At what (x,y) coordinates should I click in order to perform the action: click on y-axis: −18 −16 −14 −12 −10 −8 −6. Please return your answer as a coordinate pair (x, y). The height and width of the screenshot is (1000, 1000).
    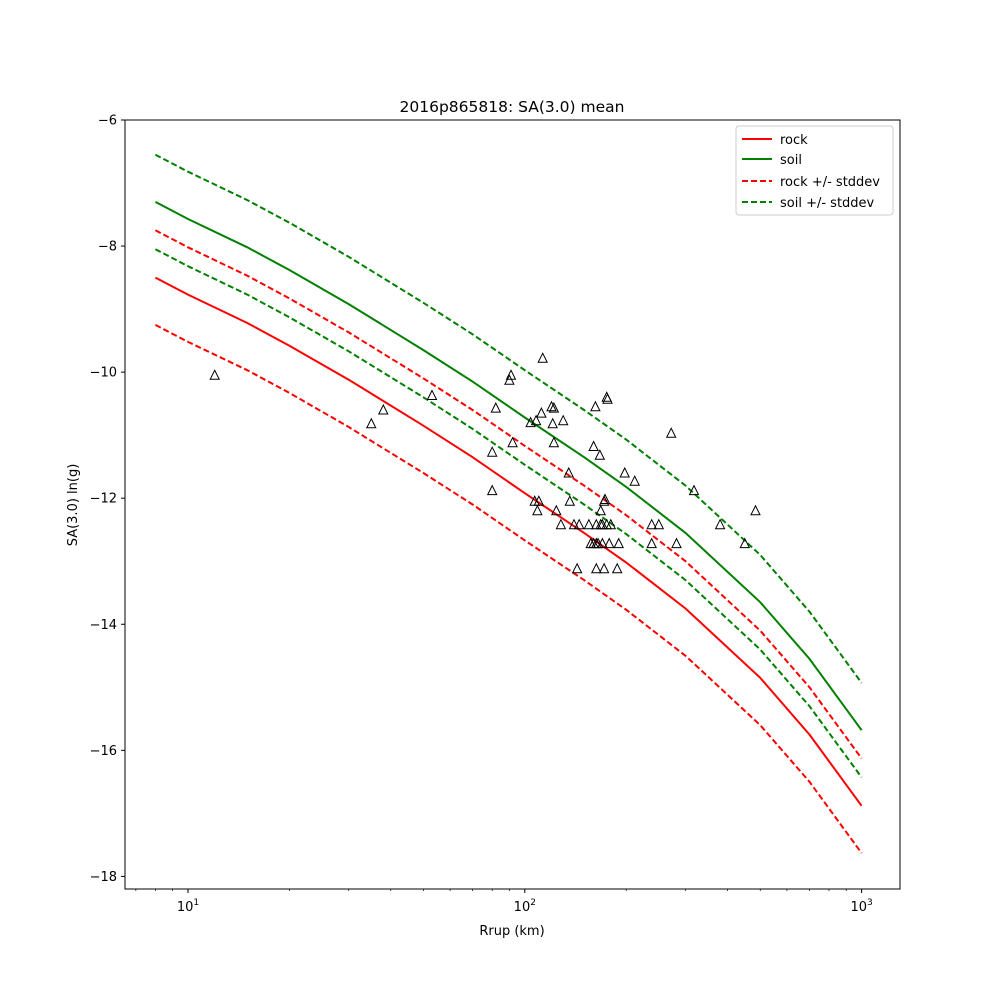
    Looking at the image, I should click on (107, 499).